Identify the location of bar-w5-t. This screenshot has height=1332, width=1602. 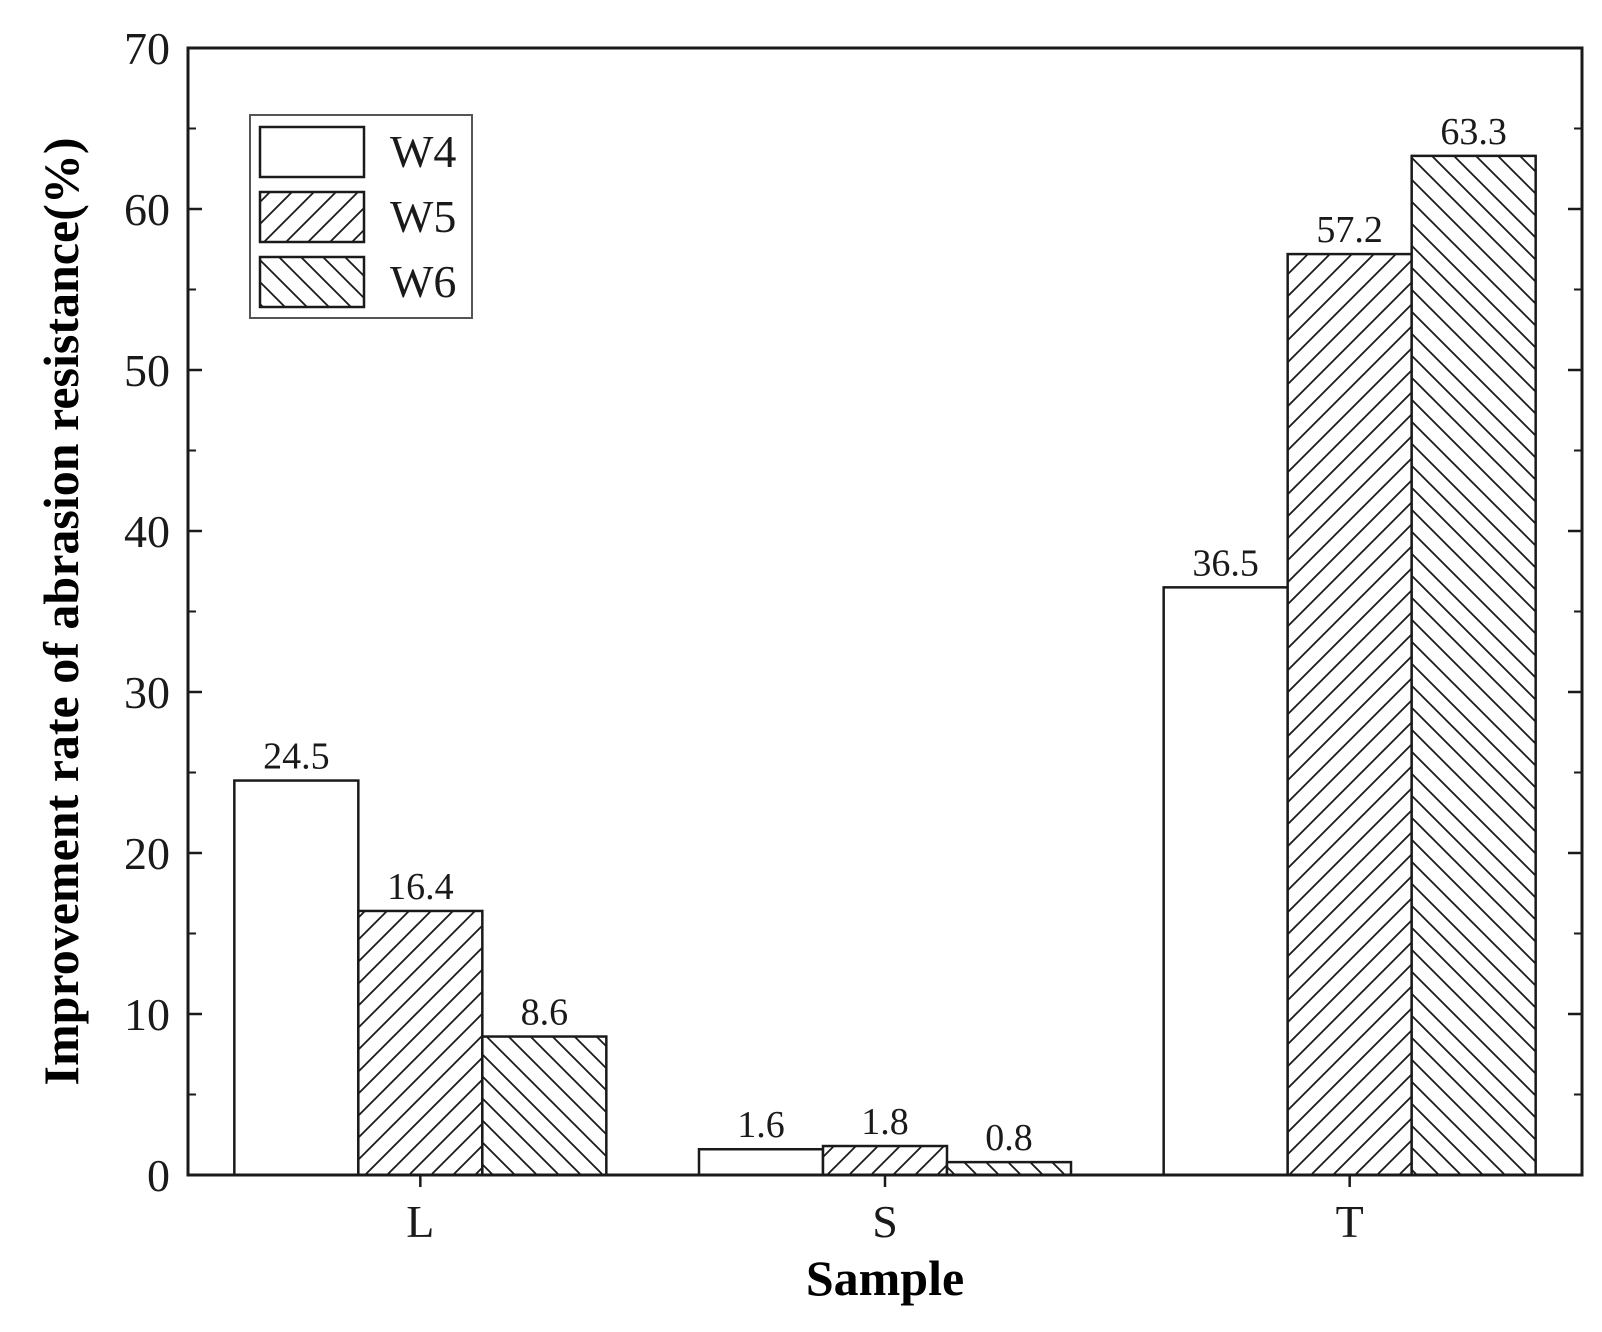
(1349, 714).